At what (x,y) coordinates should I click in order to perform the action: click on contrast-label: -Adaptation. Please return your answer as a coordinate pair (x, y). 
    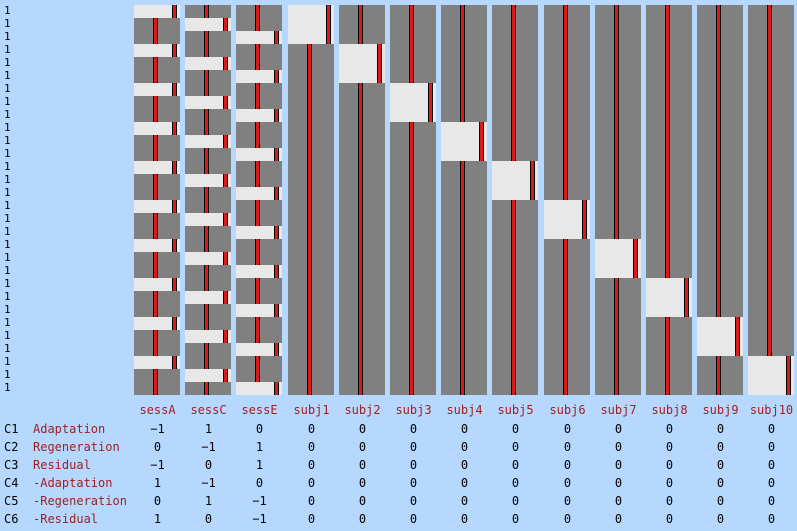
    Looking at the image, I should click on (73, 483).